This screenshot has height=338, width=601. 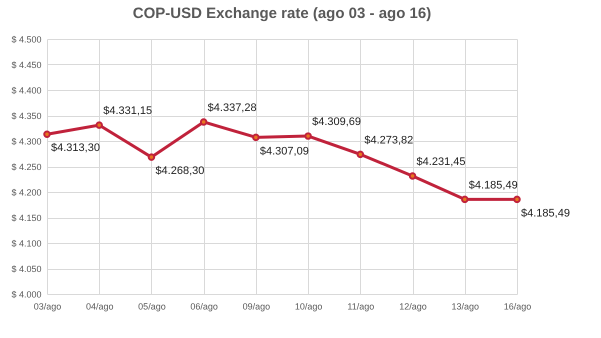 I want to click on x-tick-label: 09/ago, so click(x=256, y=307).